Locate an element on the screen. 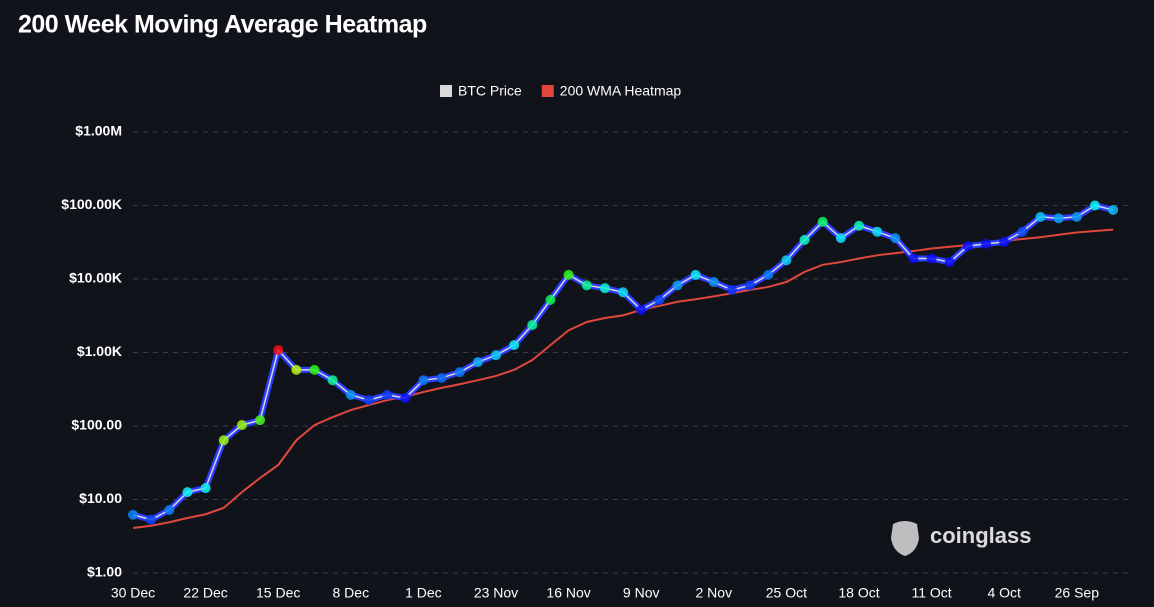  watermark-icon is located at coordinates (905, 538).